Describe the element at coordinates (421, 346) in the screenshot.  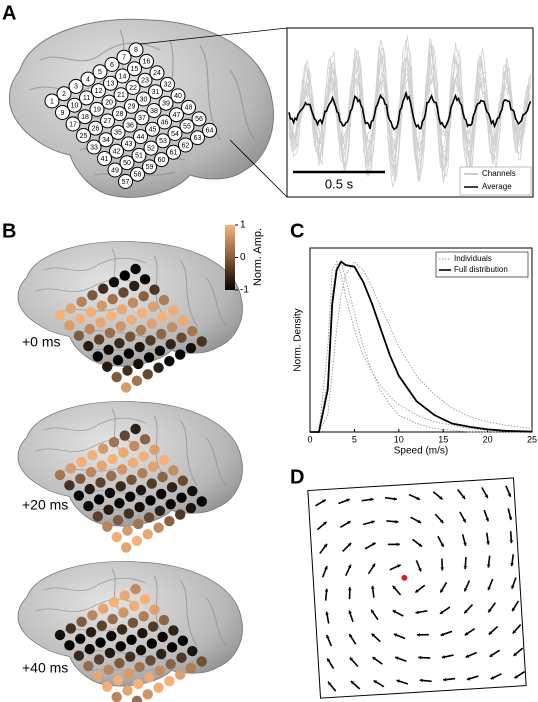
I see `distribution-curve` at that location.